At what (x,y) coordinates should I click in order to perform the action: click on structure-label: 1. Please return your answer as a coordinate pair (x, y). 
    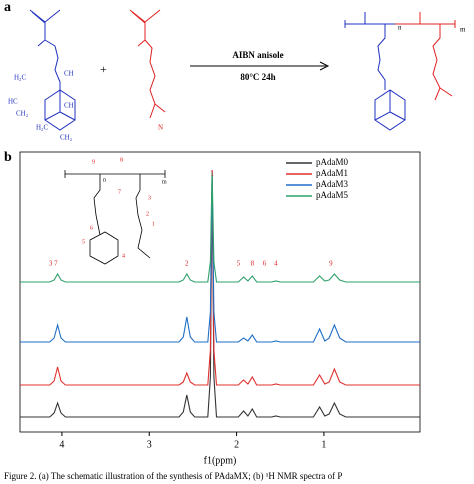
    Looking at the image, I should click on (153, 224).